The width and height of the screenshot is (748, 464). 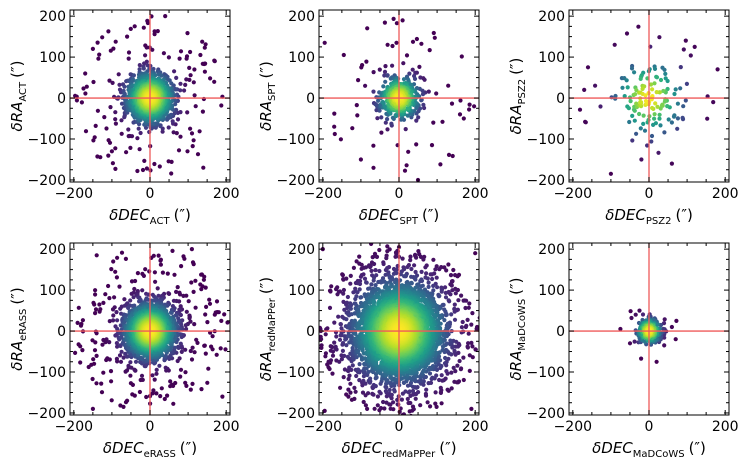 I want to click on y-tick-label: −200, so click(x=546, y=181).